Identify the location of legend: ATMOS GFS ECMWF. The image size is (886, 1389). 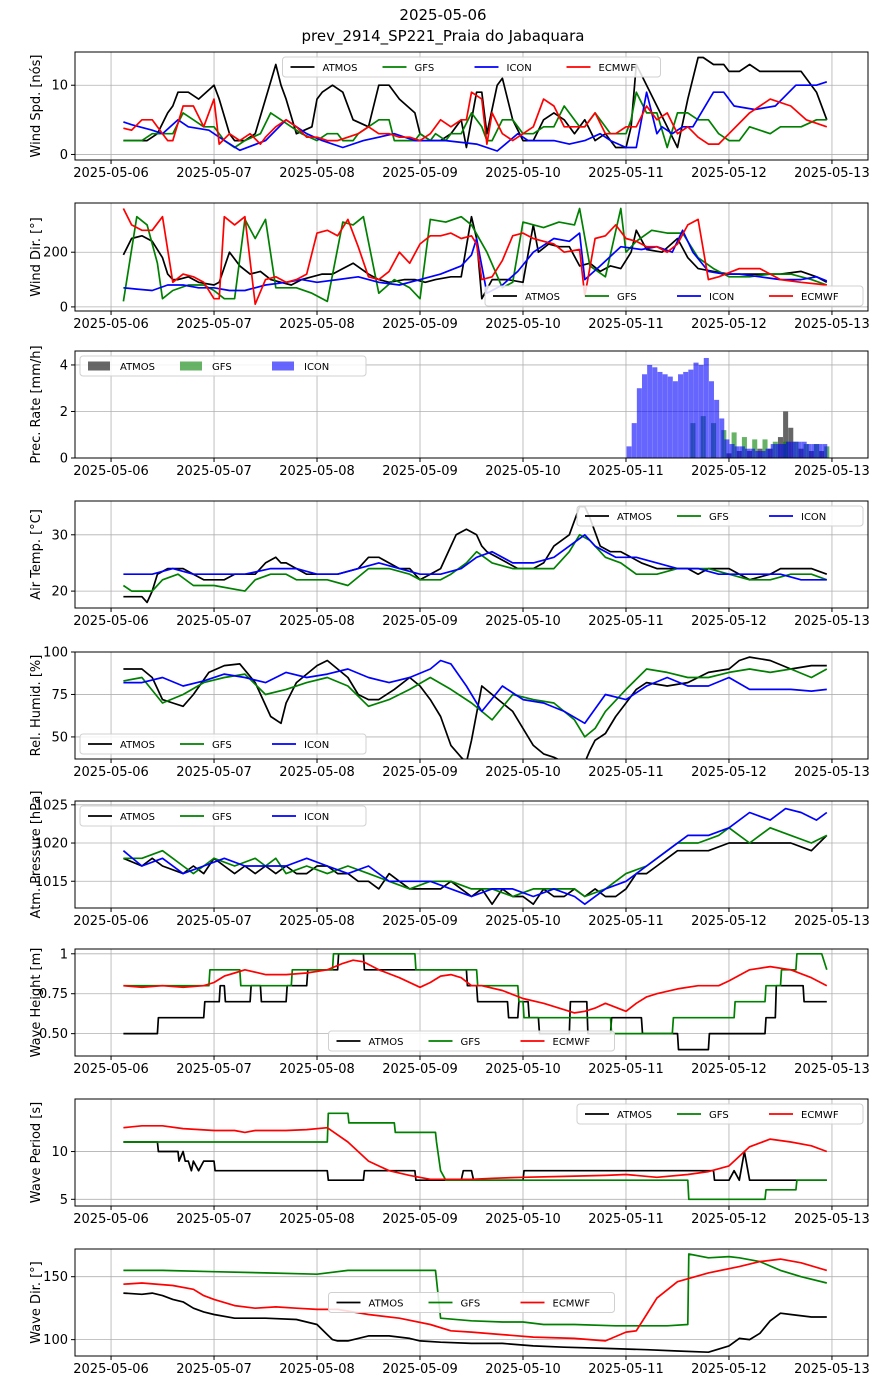
(720, 1114).